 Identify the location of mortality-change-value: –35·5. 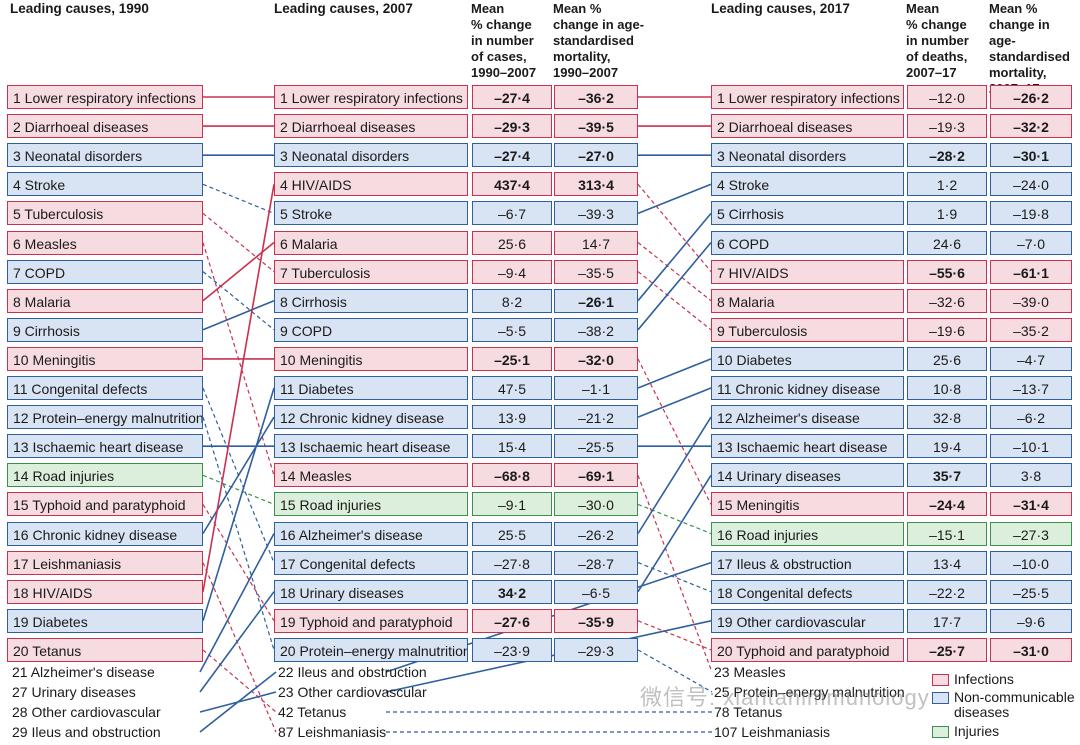
(596, 271).